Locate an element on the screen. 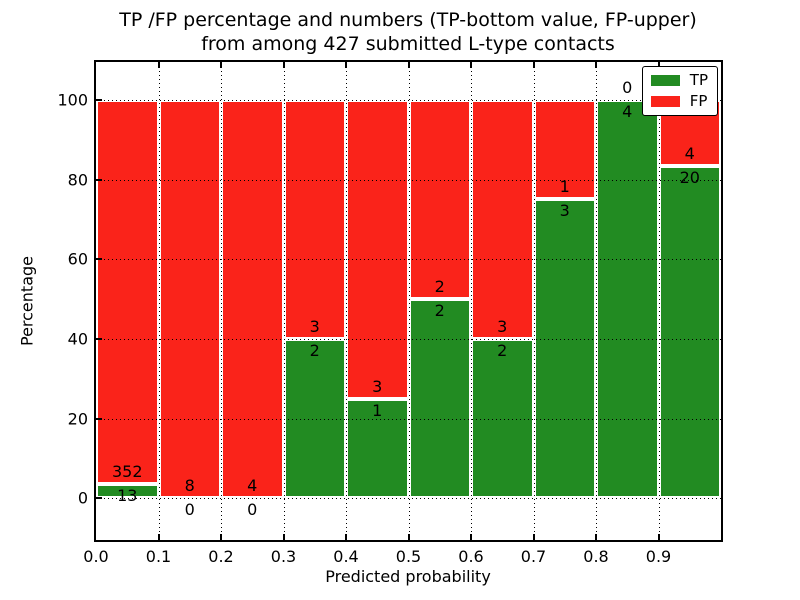 The height and width of the screenshot is (600, 800). tp-count-label: 1 is located at coordinates (377, 410).